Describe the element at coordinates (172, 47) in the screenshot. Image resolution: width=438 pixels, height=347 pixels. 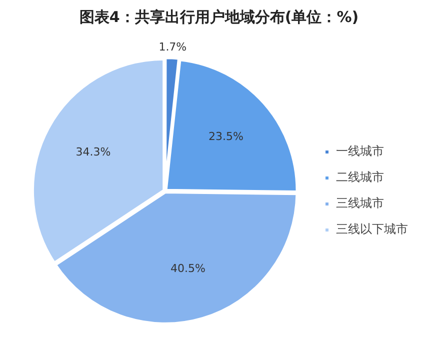
I see `data-label: 1.7%` at that location.